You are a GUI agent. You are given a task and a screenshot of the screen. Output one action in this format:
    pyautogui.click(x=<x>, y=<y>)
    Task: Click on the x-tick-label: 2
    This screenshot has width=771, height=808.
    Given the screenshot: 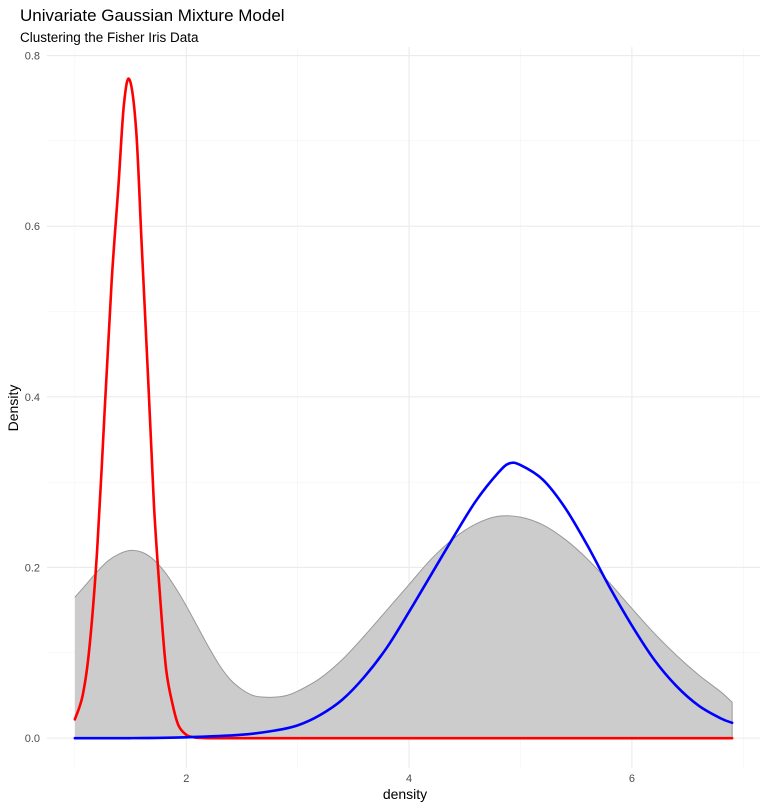 What is the action you would take?
    pyautogui.click(x=186, y=779)
    